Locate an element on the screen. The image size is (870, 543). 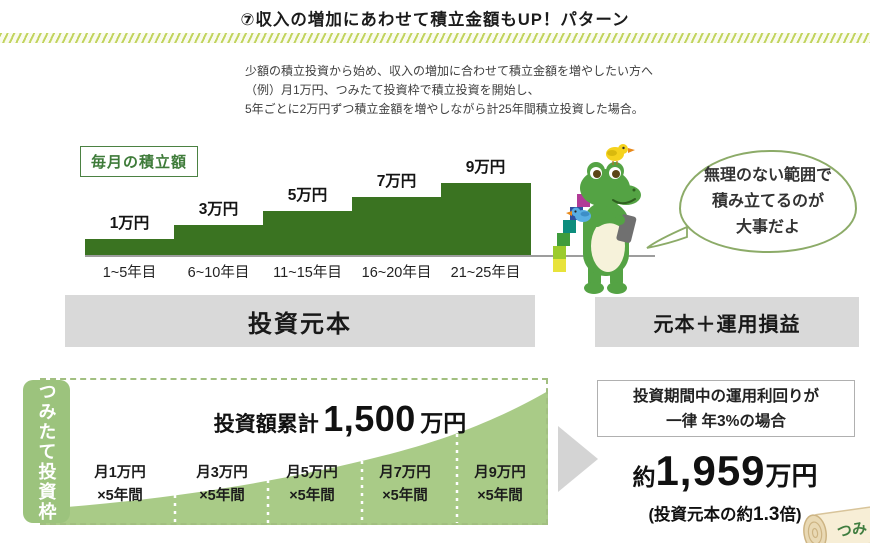
mascot-crocodile-illustration is located at coordinates (597, 219).